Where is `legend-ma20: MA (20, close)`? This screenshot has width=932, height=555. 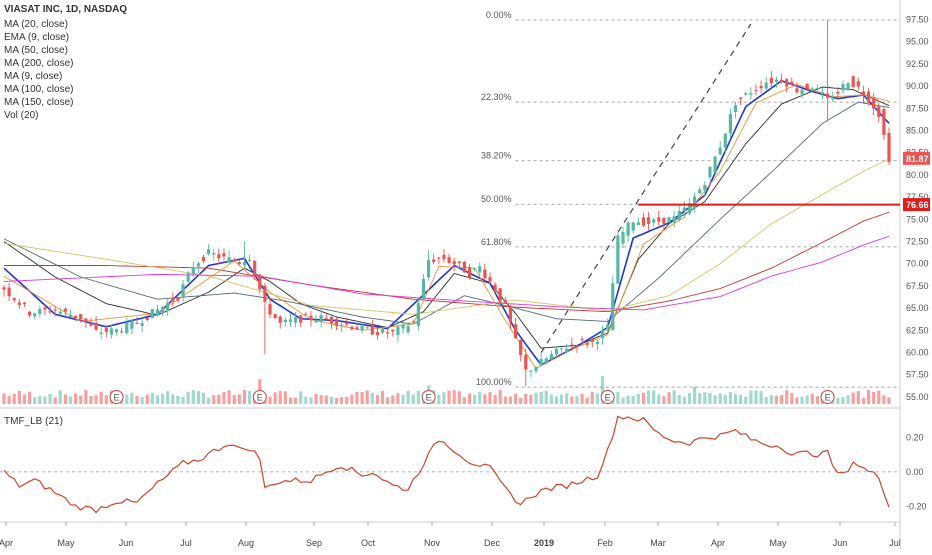
legend-ma20: MA (20, close) is located at coordinates (36, 24).